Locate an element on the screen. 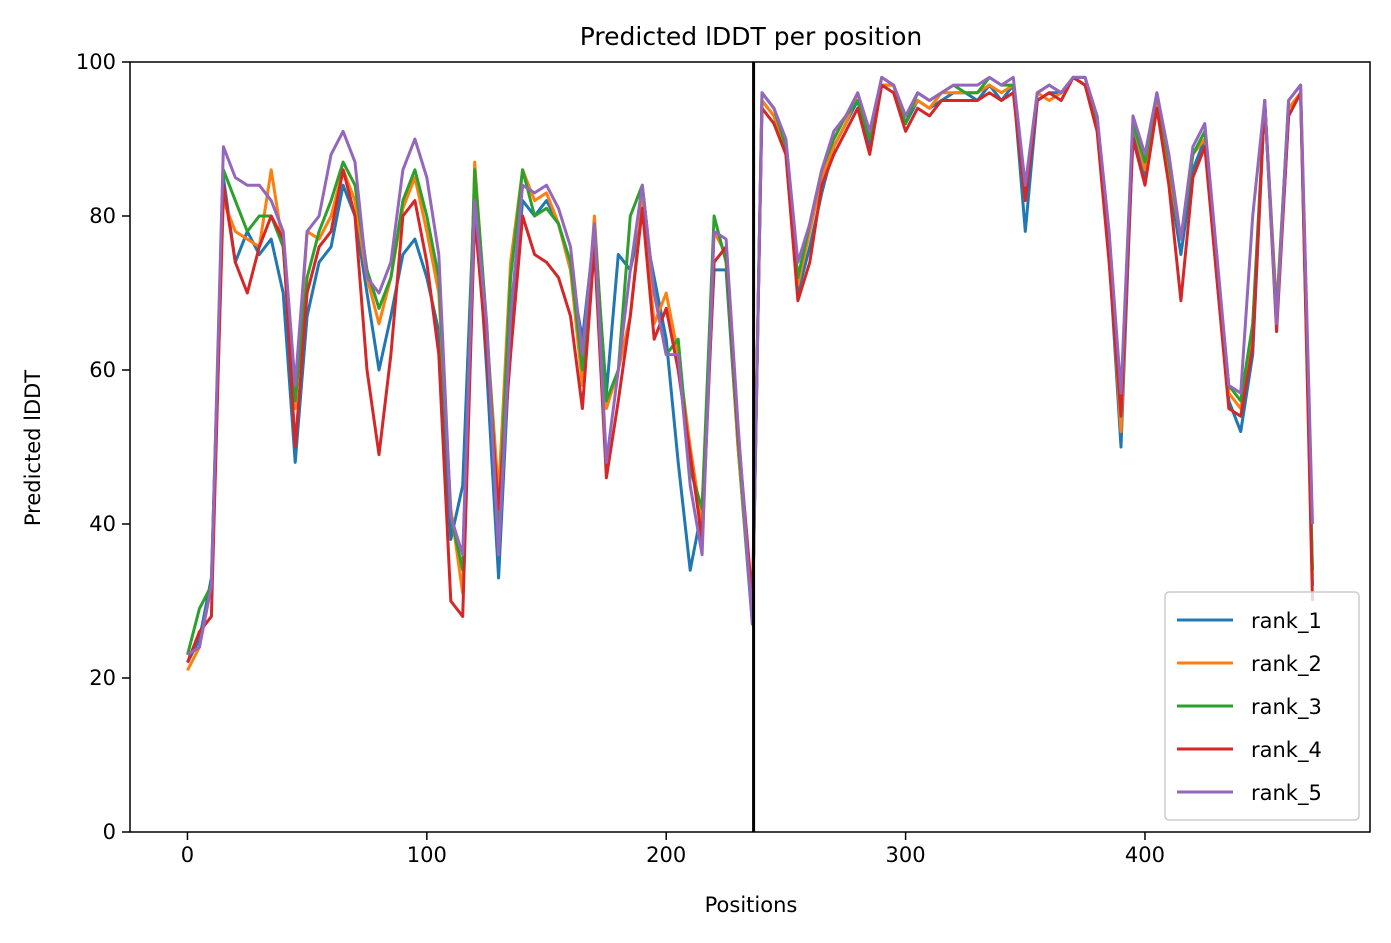 The image size is (1391, 943). y-axis-label: Predicted lDDT is located at coordinates (33, 448).